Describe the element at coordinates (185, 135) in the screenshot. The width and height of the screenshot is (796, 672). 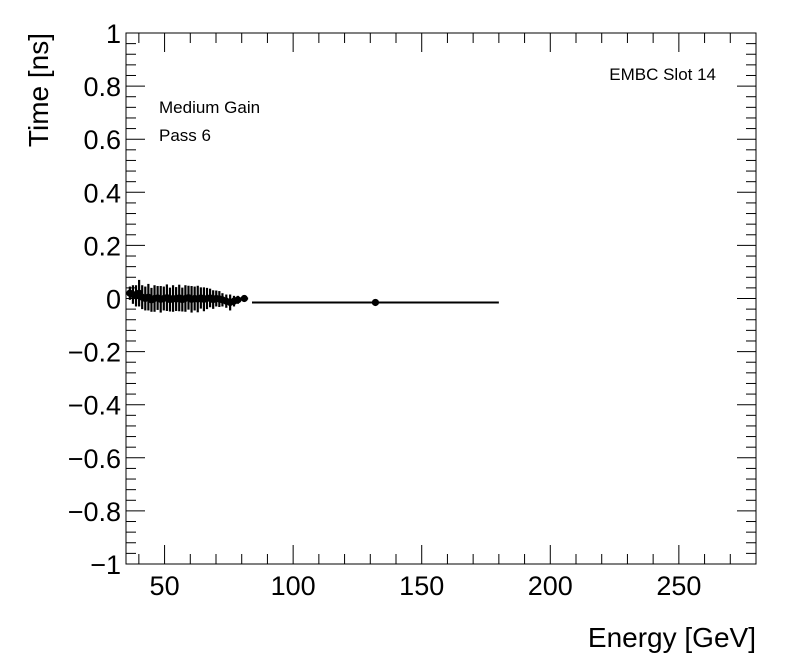
I see `pass-label: Pass 6` at that location.